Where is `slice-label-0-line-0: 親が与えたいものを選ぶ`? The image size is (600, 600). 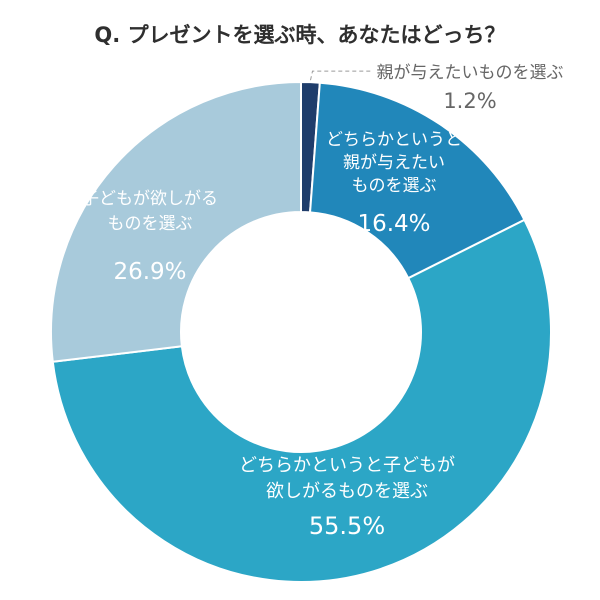
slice-label-0-line-0: 親が与えたいものを選ぶ is located at coordinates (470, 73).